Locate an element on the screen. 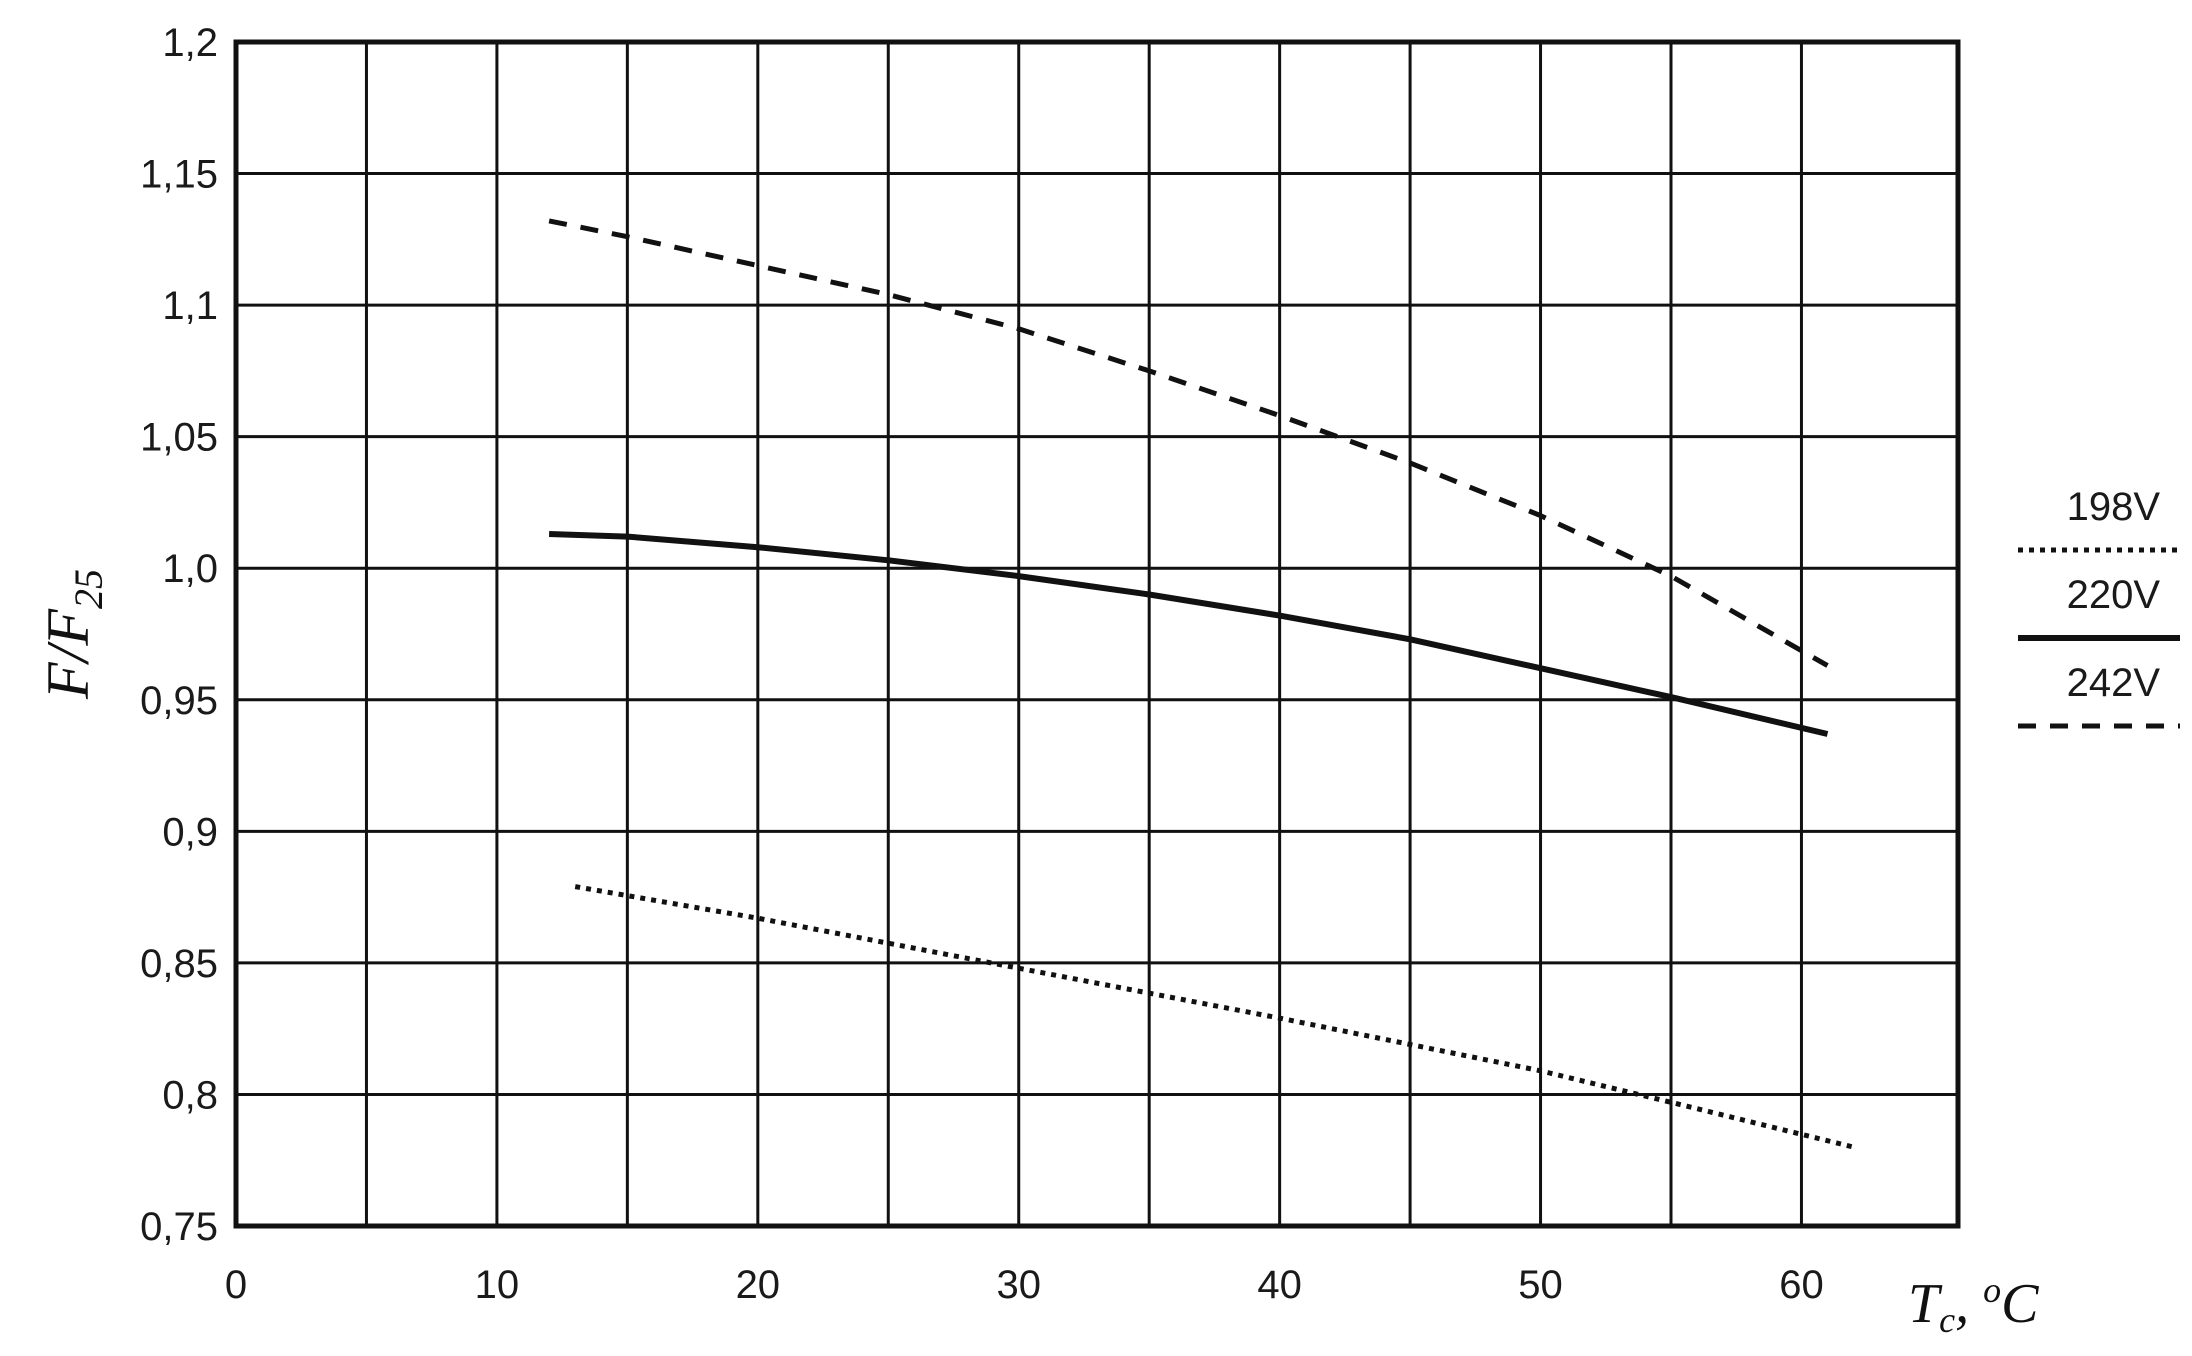 Image resolution: width=2192 pixels, height=1356 pixels. x-tick-label: 10 is located at coordinates (497, 1285).